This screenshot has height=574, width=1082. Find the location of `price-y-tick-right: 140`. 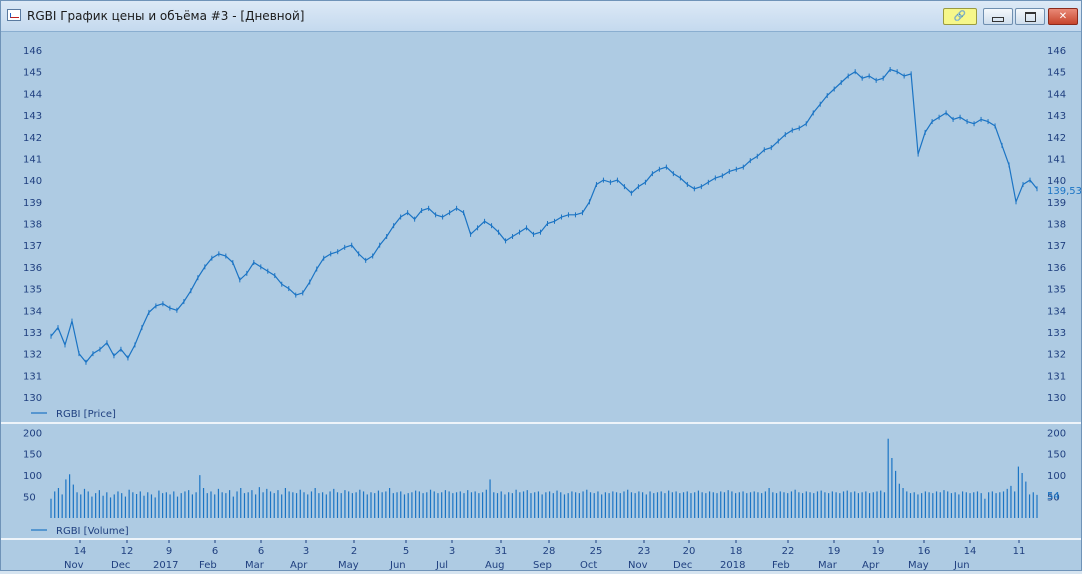

price-y-tick-right: 140 is located at coordinates (1056, 181).